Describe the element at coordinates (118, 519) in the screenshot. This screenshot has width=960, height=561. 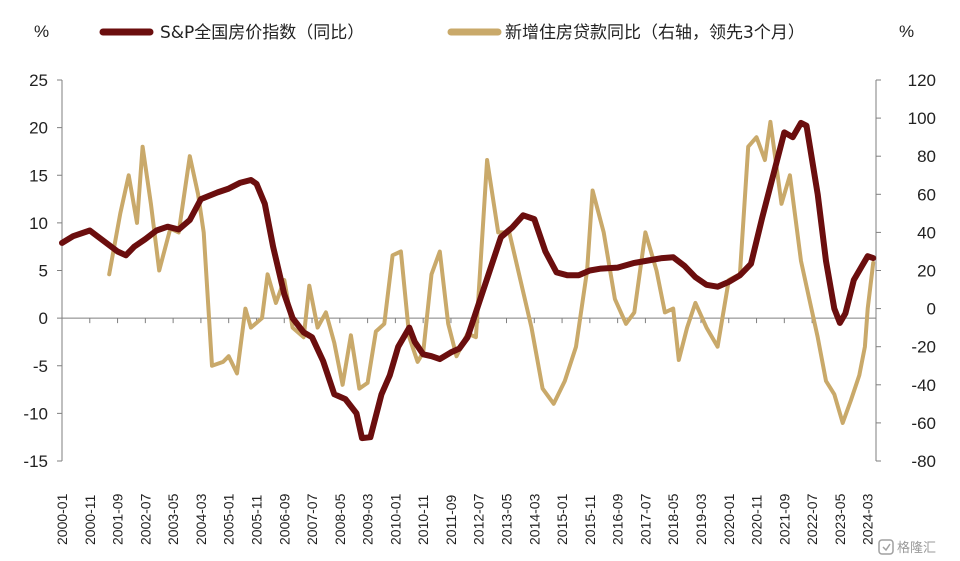
I see `x-axis-tick-label: 2001-09` at that location.